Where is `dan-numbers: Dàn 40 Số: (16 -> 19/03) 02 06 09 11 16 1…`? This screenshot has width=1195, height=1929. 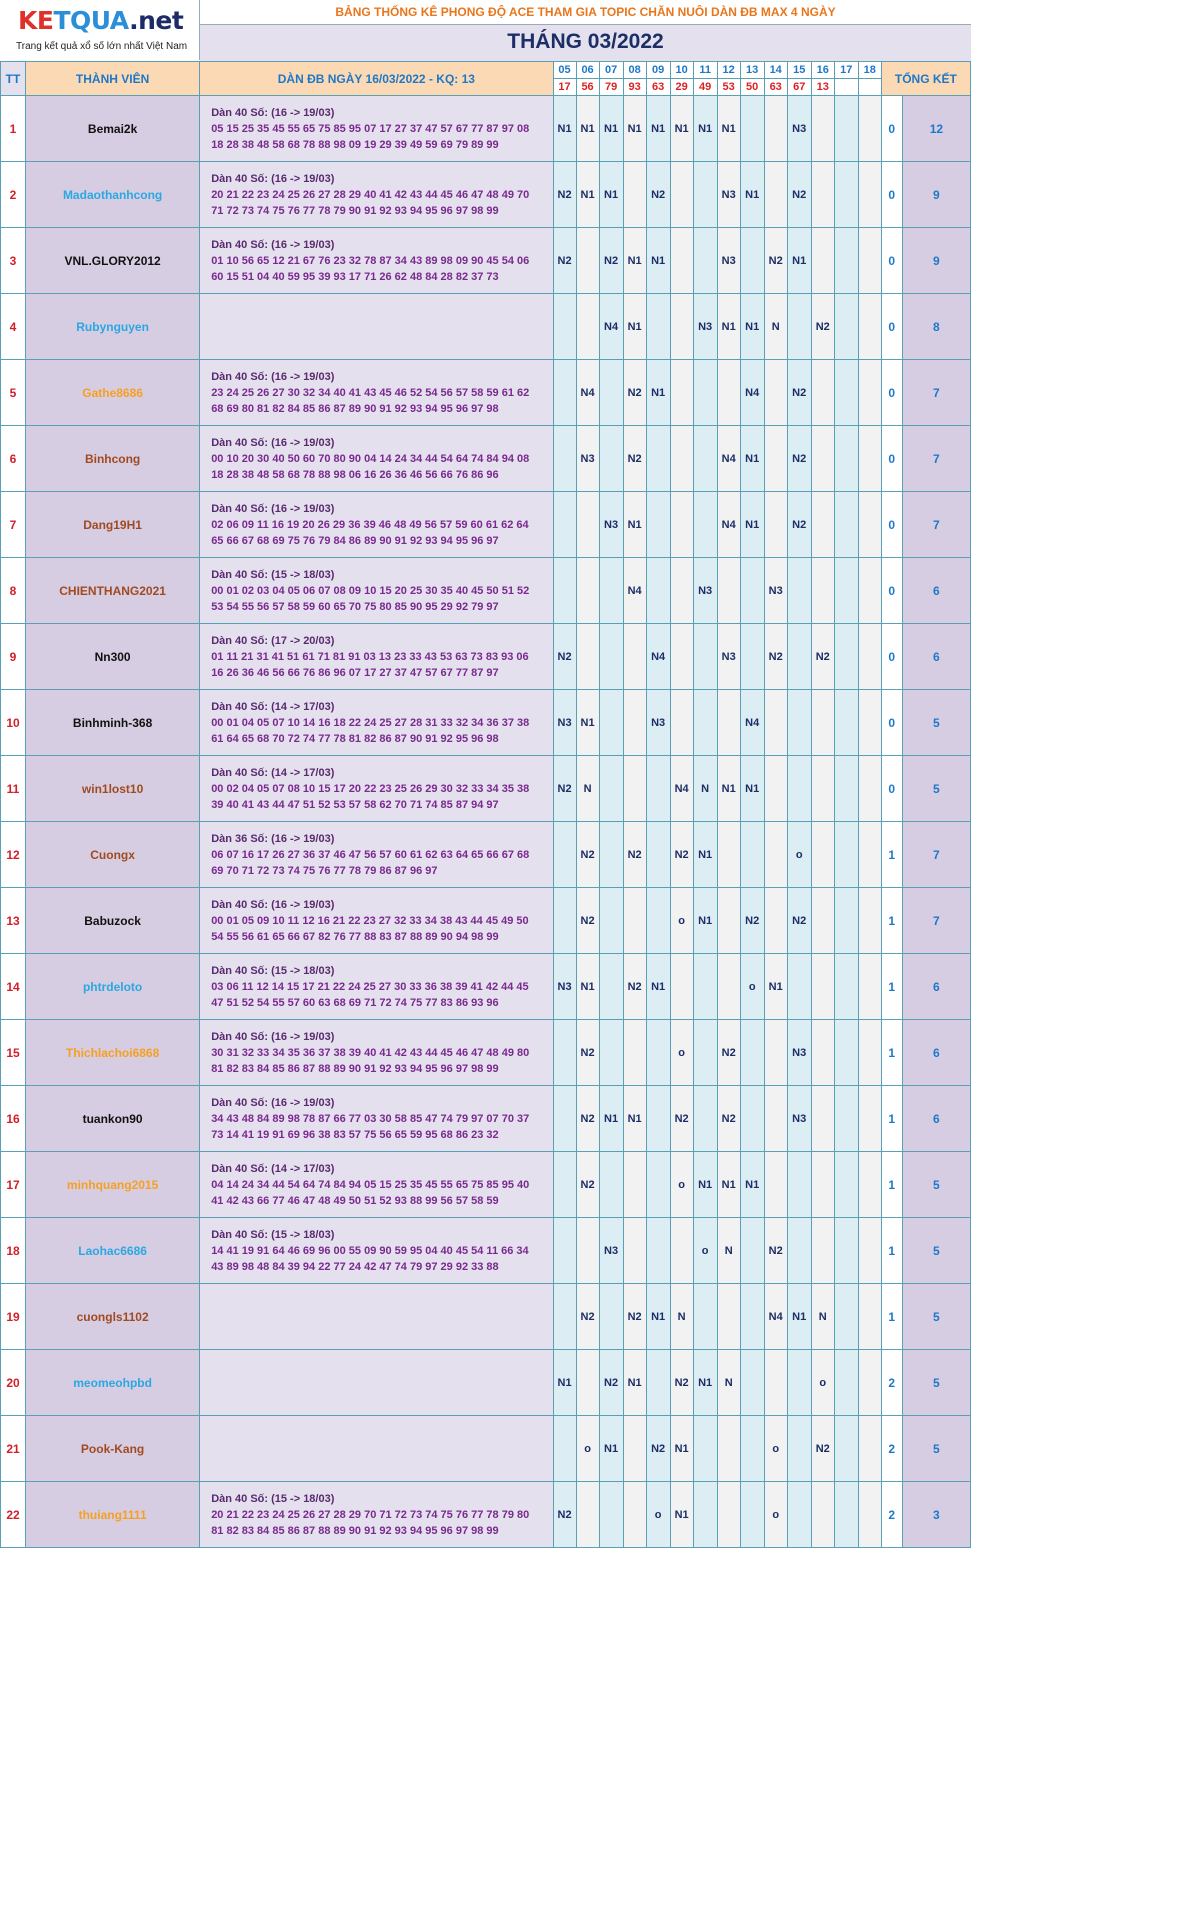
dan-numbers: Dàn 40 Số: (16 -> 19/03) 02 06 09 11 16 1… is located at coordinates (376, 524).